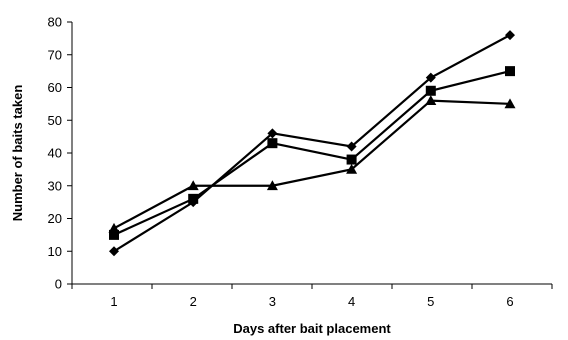 Image resolution: width=568 pixels, height=340 pixels. What do you see at coordinates (272, 301) in the screenshot?
I see `x-tick-label: 3` at bounding box center [272, 301].